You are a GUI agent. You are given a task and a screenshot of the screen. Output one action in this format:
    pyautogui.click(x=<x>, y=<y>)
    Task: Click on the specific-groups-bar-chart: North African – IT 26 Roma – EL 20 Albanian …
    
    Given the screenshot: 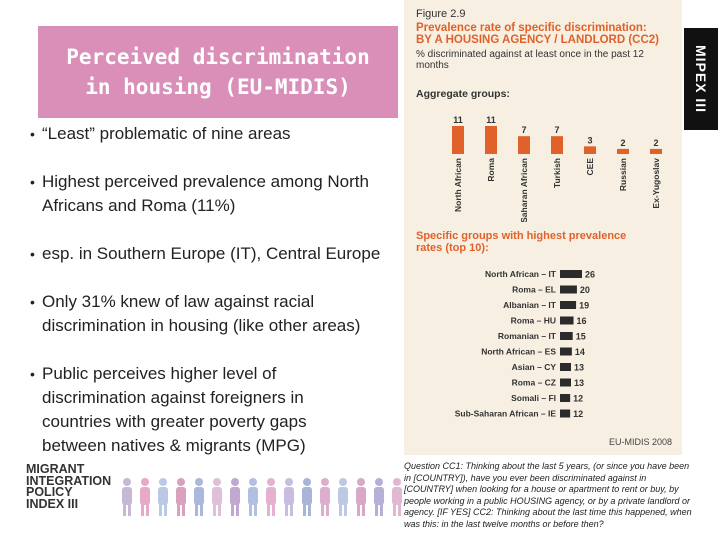 What is the action you would take?
    pyautogui.click(x=525, y=344)
    